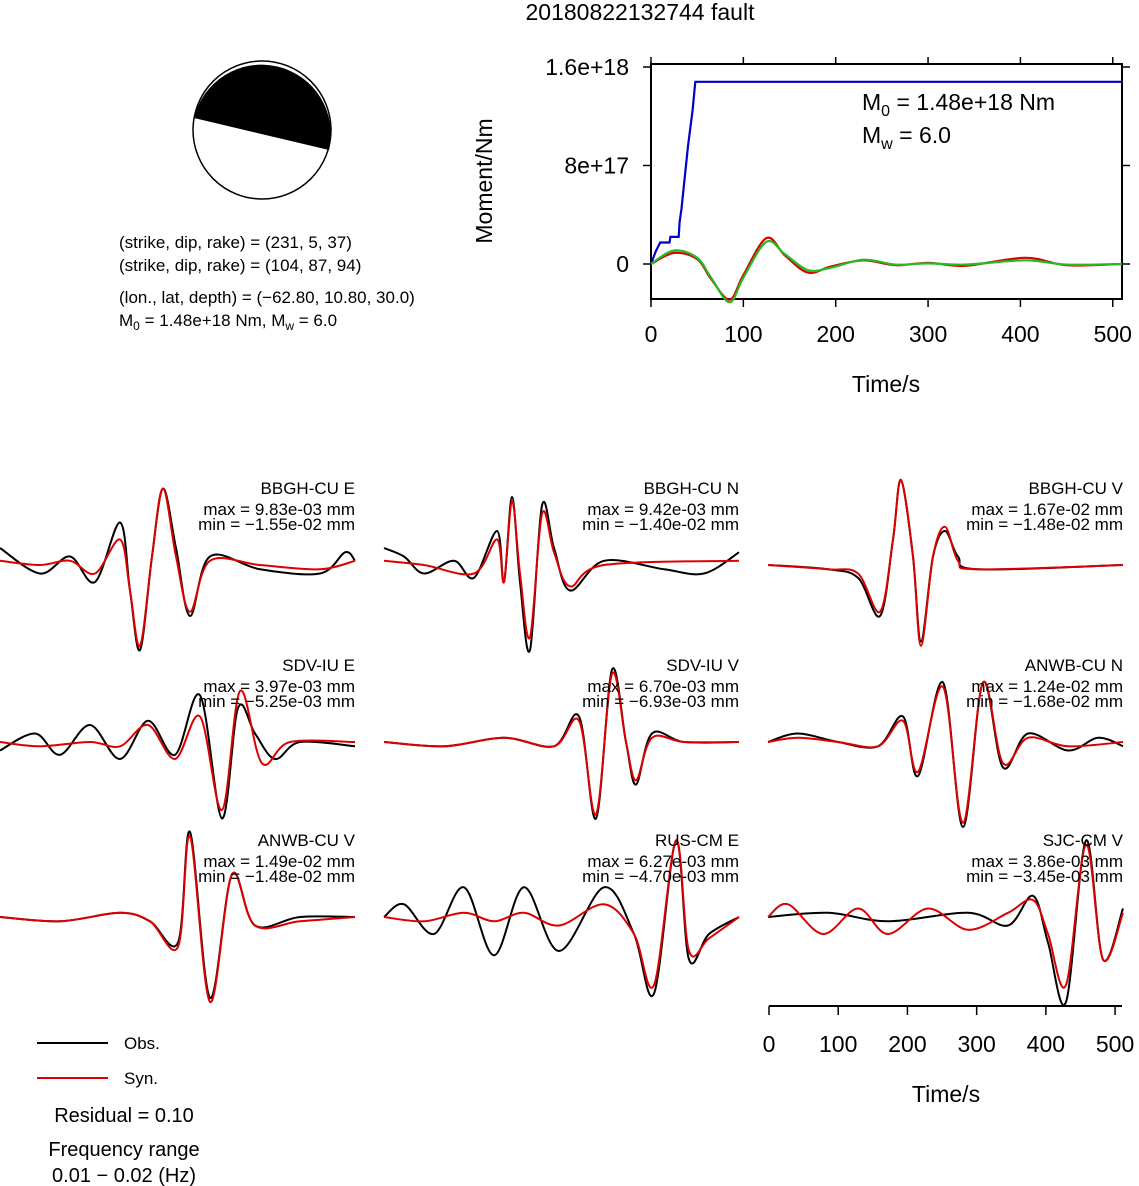 This screenshot has width=1139, height=1186. What do you see at coordinates (240, 265) in the screenshot?
I see `mechanism-plane-2: (strike, dip, rake) = (104, 87, 94)` at bounding box center [240, 265].